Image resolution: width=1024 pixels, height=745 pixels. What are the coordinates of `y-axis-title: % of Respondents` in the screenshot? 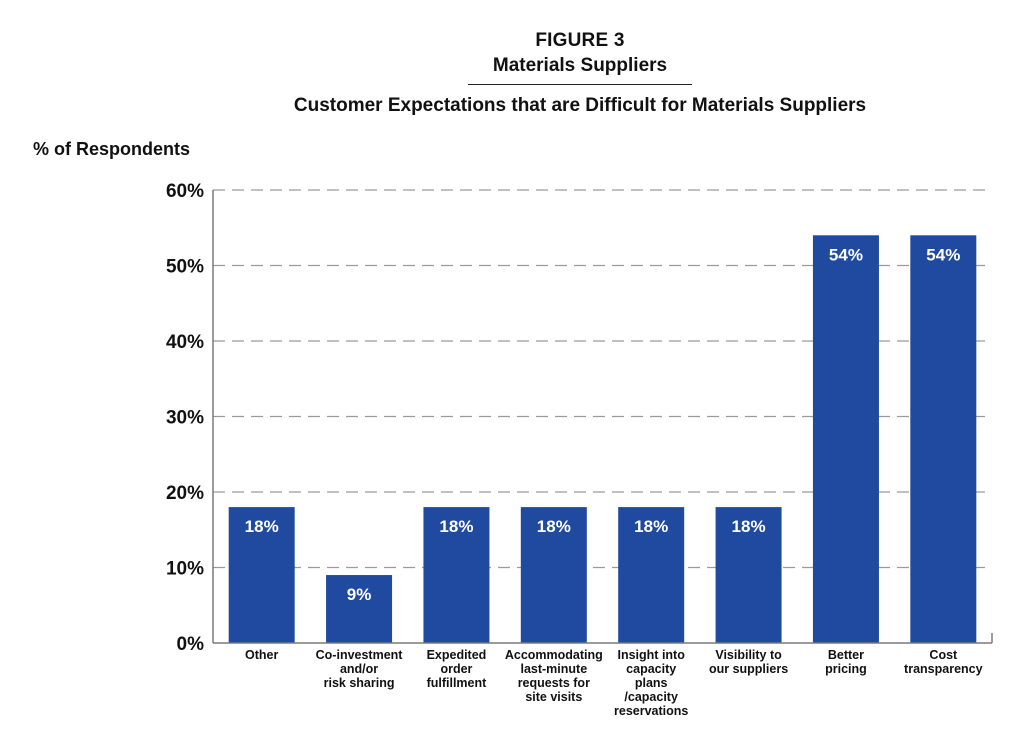 It's located at (112, 149).